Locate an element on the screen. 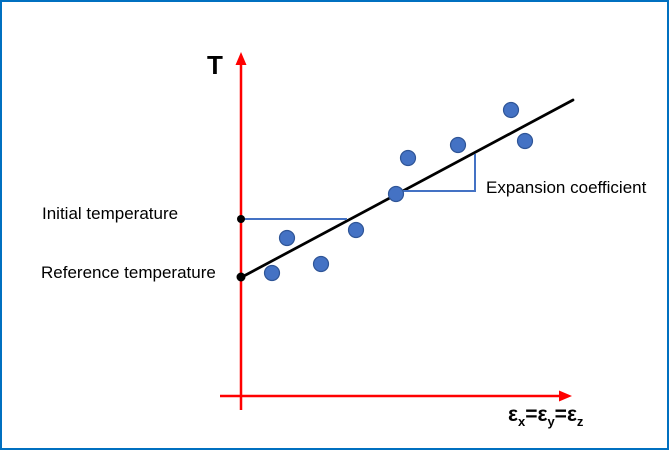 This screenshot has width=669, height=452. epsilon-subscript-y: y is located at coordinates (551, 421).